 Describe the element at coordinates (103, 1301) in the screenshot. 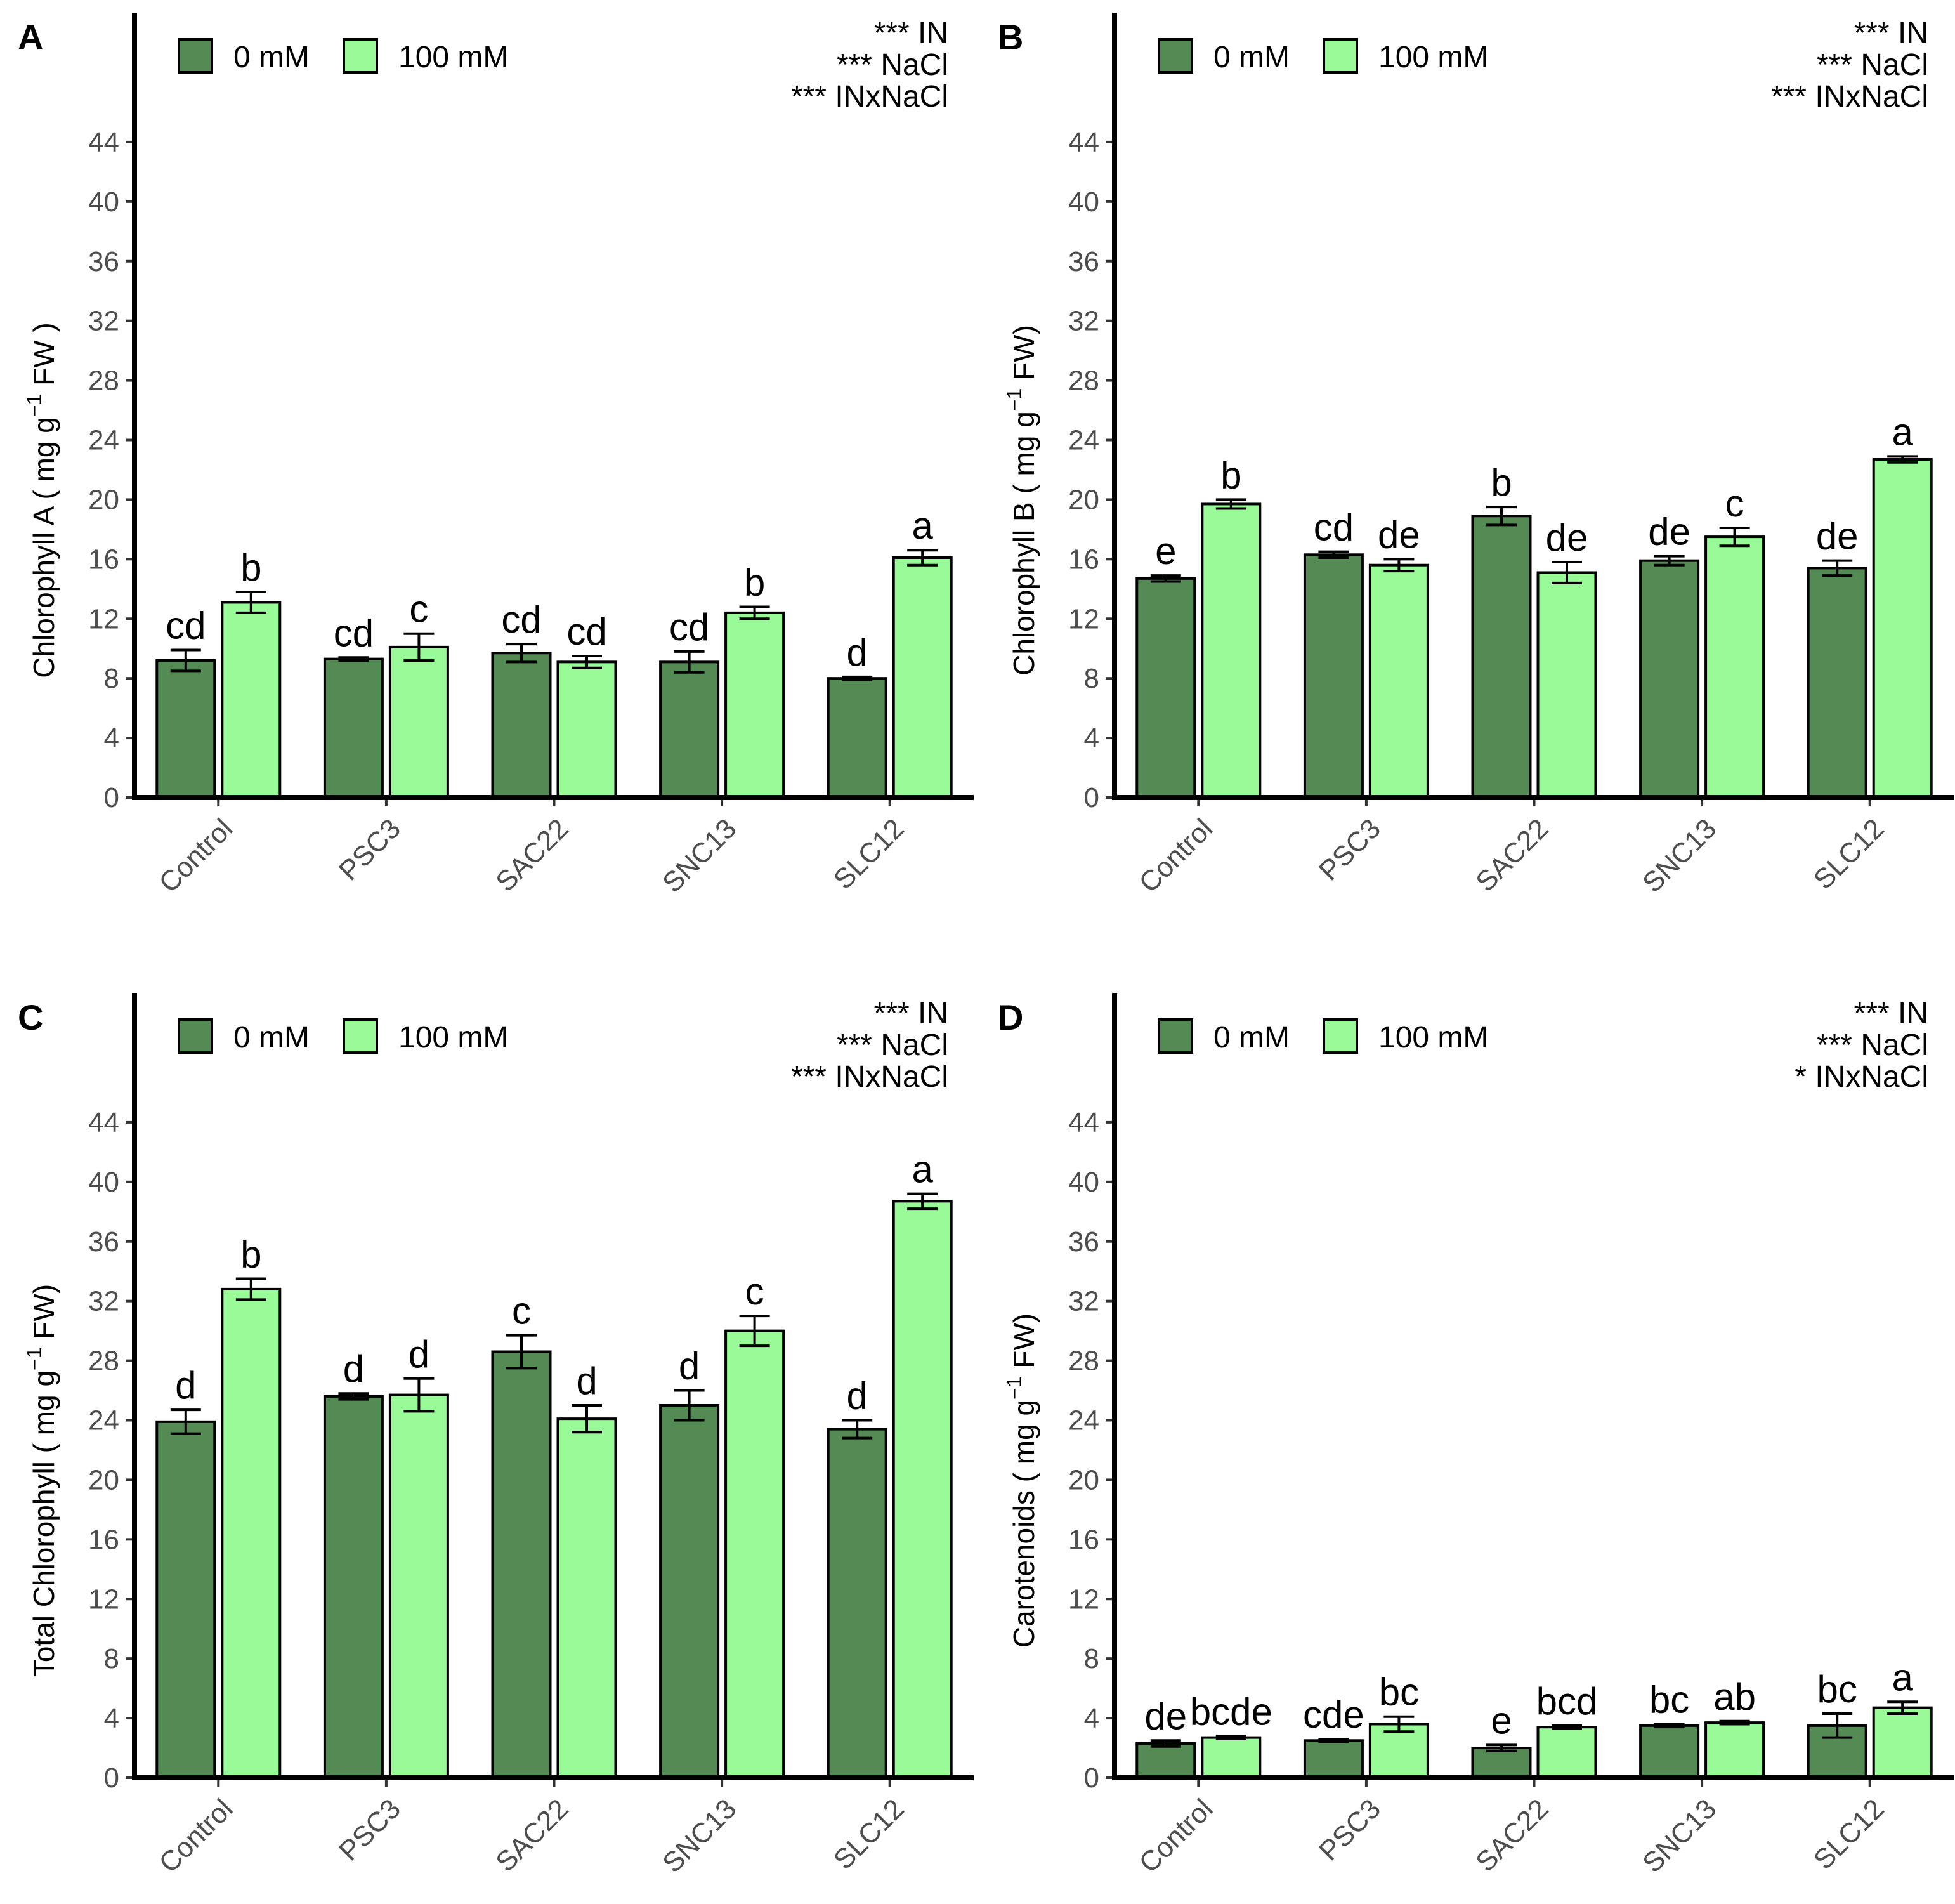

I see `y-tick-label: 32` at that location.